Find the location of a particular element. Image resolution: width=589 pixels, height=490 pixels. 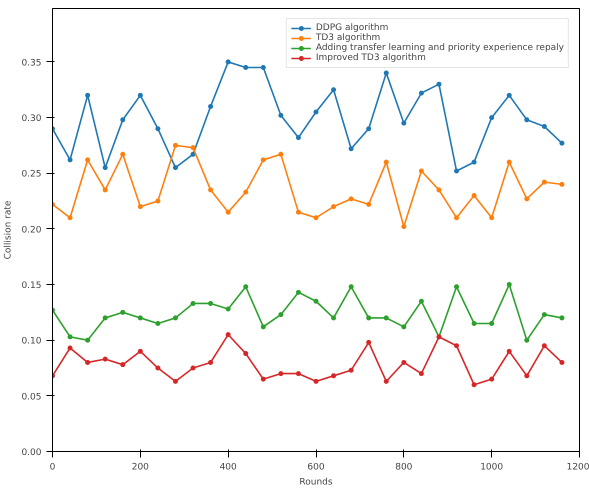

y-tick-label: 0.00 is located at coordinates (31, 453).